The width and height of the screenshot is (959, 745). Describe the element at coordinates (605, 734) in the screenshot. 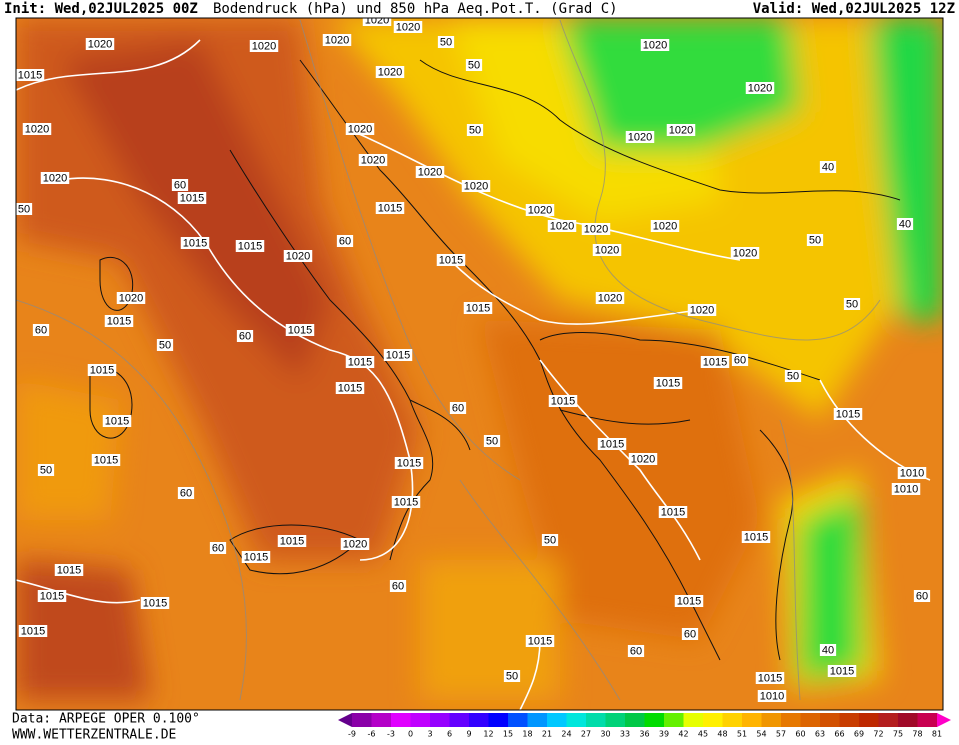

I see `colorbar-tick-label: 30` at that location.